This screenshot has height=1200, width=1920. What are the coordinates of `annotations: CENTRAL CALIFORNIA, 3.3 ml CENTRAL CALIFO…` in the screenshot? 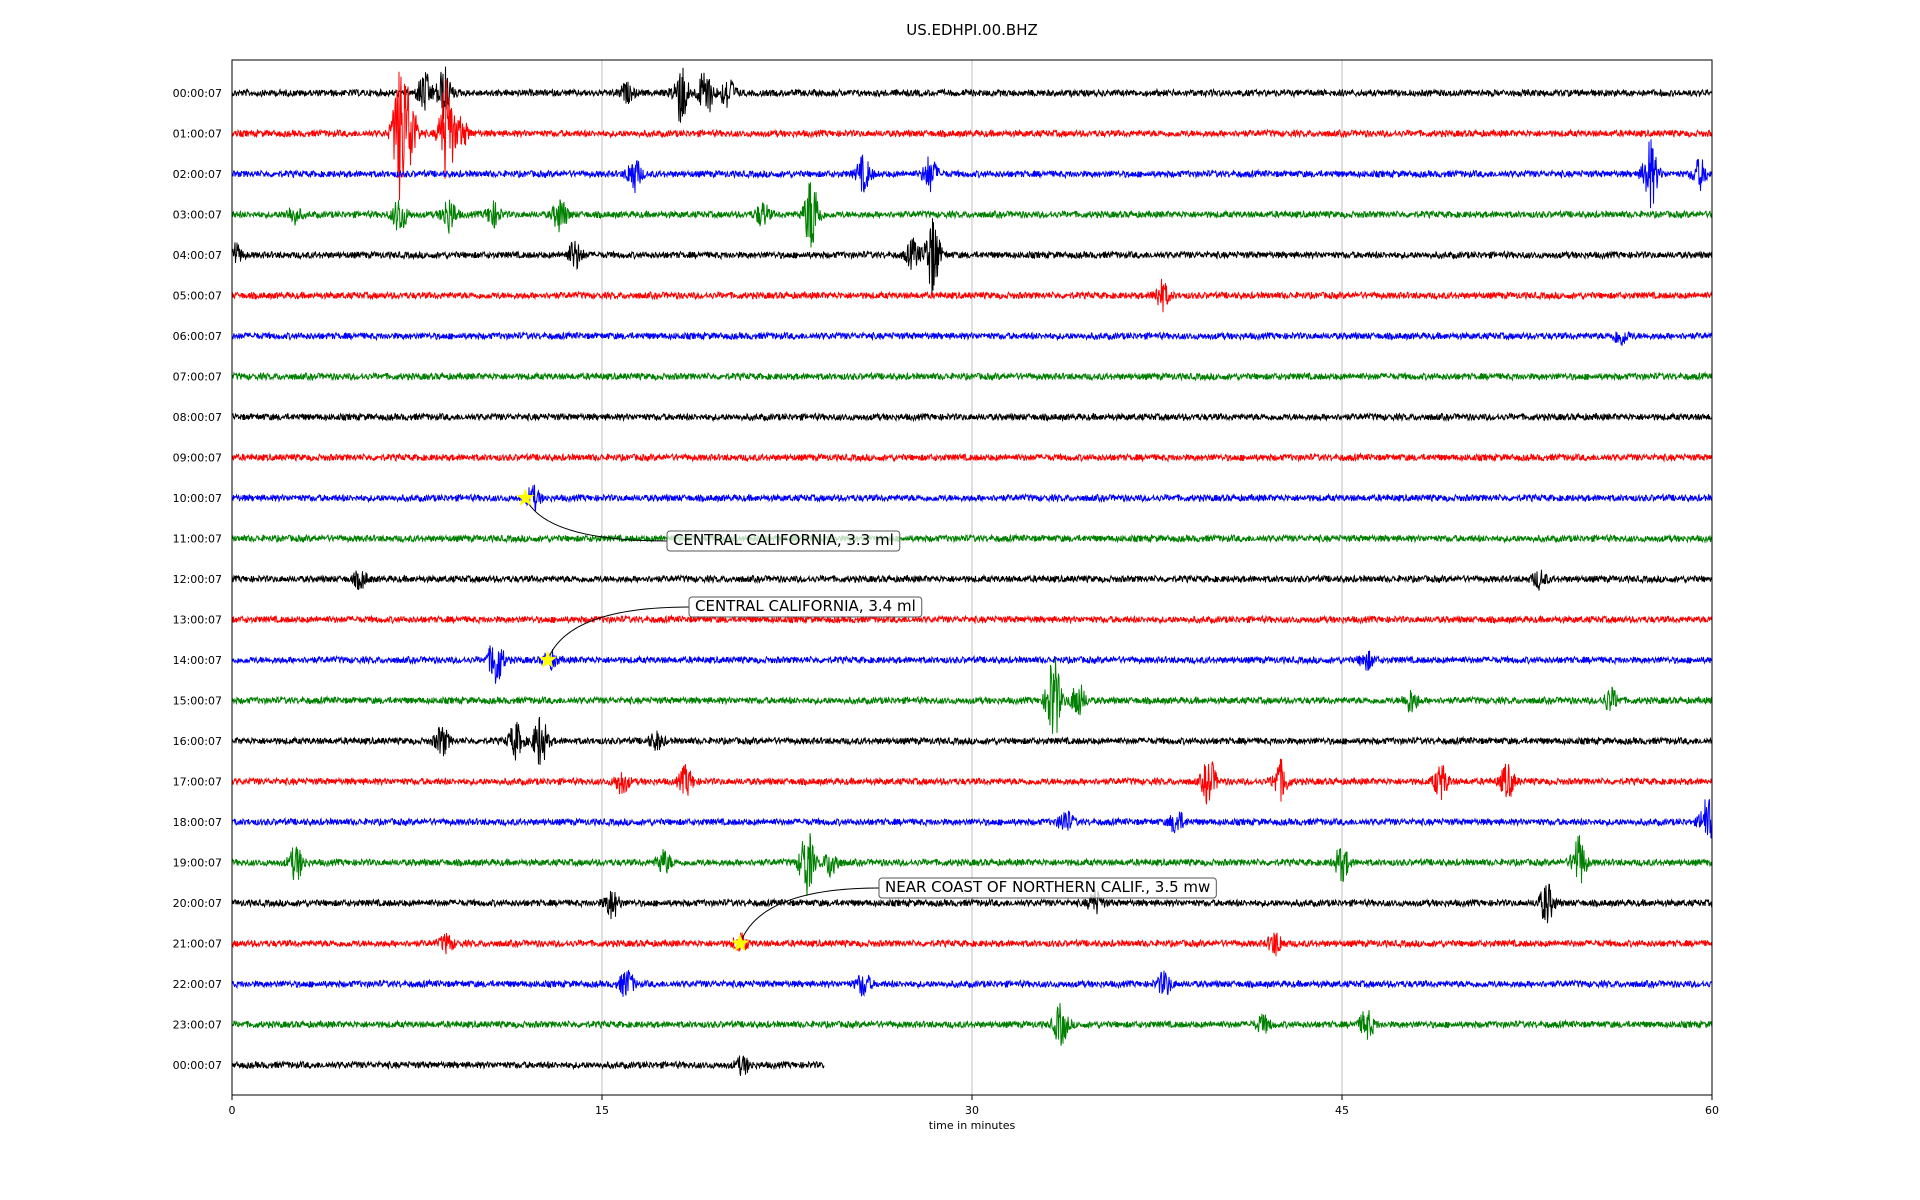 It's located at (866, 720).